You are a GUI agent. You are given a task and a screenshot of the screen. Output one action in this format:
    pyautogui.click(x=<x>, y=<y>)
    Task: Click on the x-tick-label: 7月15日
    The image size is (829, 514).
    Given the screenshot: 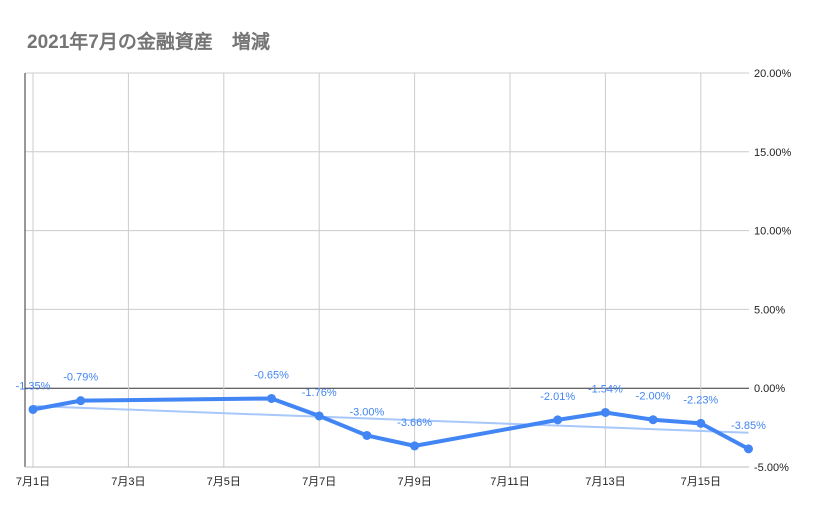 What is the action you would take?
    pyautogui.click(x=701, y=482)
    